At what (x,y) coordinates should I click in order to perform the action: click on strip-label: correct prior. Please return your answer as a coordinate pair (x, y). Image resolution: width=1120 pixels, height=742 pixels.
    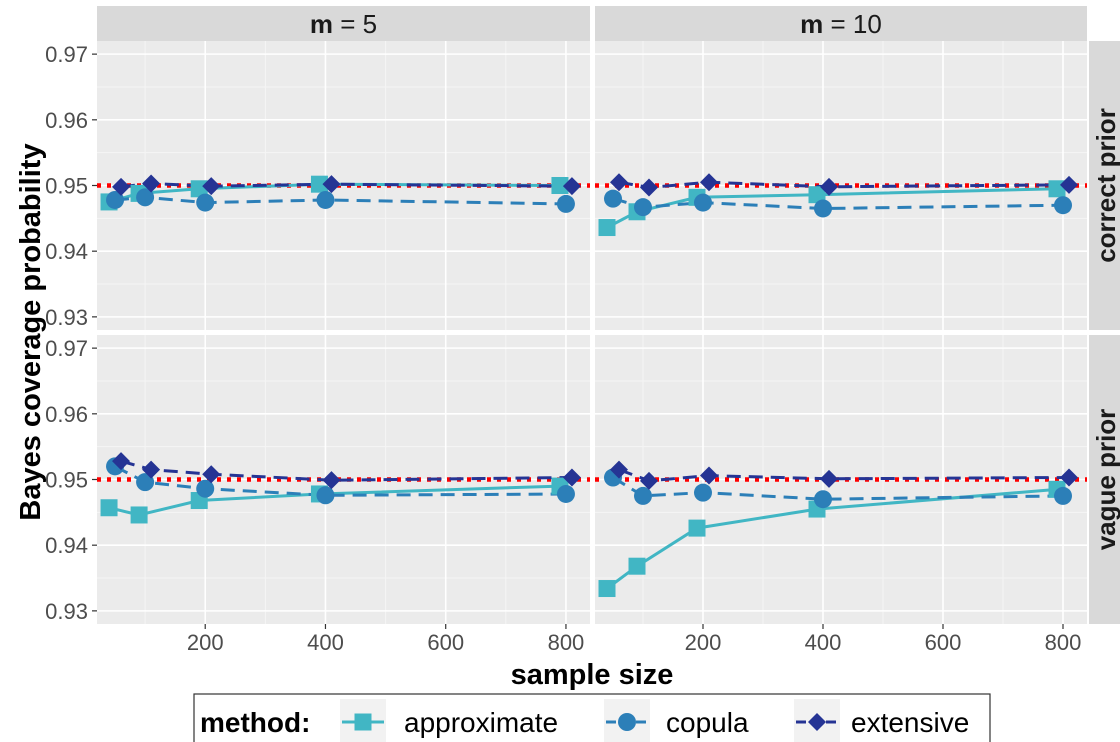
    Looking at the image, I should click on (1105, 185).